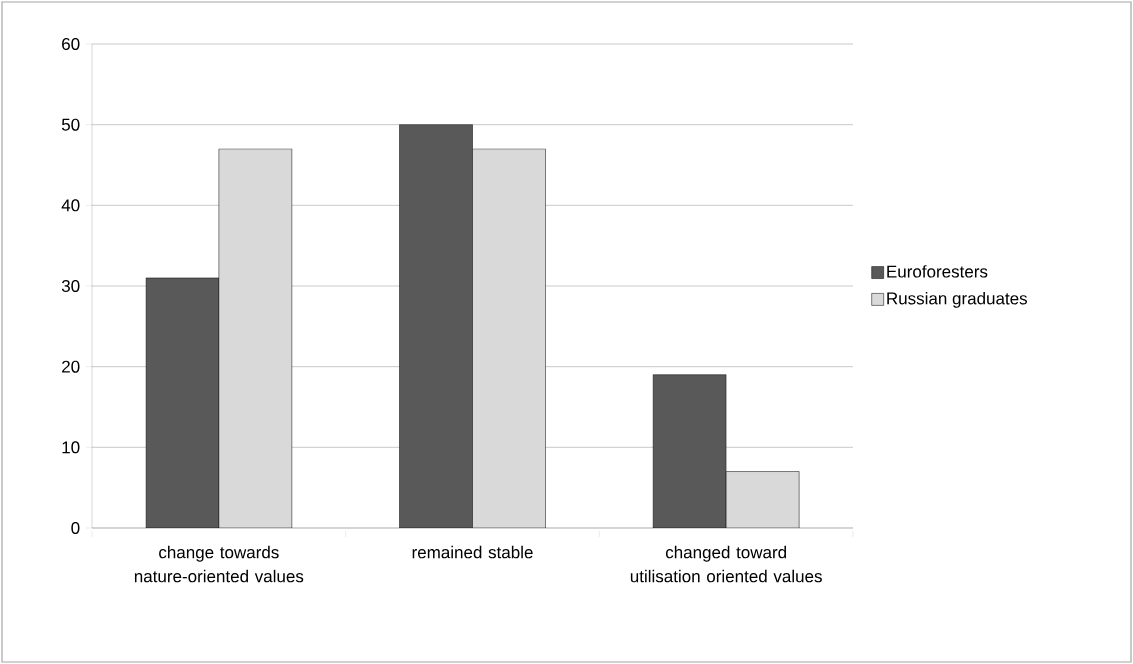 This screenshot has width=1133, height=664. Describe the element at coordinates (219, 564) in the screenshot. I see `x-tick-label: change towards nature-oriented values` at that location.